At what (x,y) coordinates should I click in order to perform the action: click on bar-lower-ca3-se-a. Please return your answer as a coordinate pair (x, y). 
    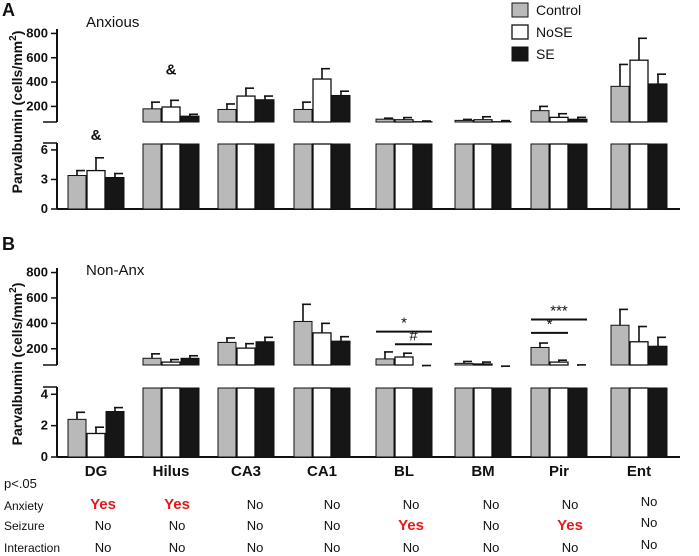
    Looking at the image, I should click on (265, 176).